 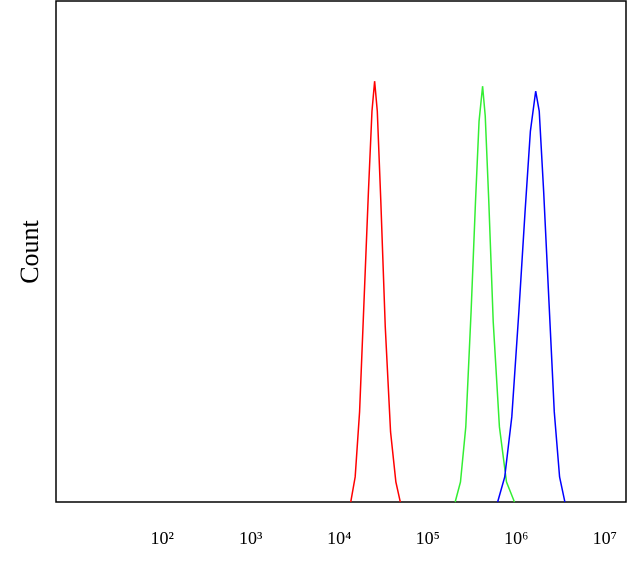 What do you see at coordinates (251, 538) in the screenshot?
I see `x-tick-label: 10³` at bounding box center [251, 538].